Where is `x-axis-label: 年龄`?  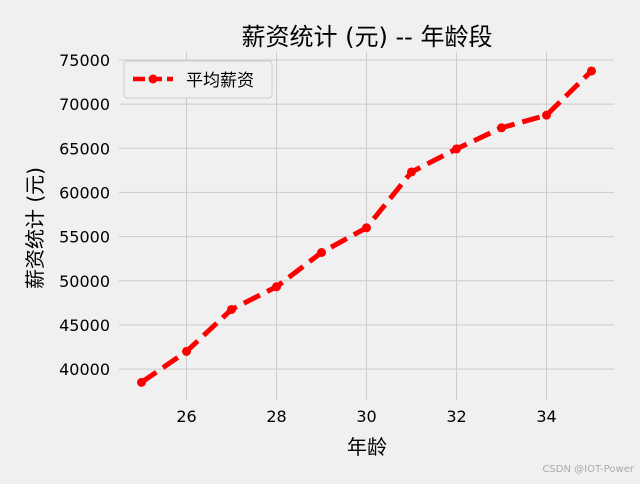
x-axis-label: 年龄 is located at coordinates (367, 447).